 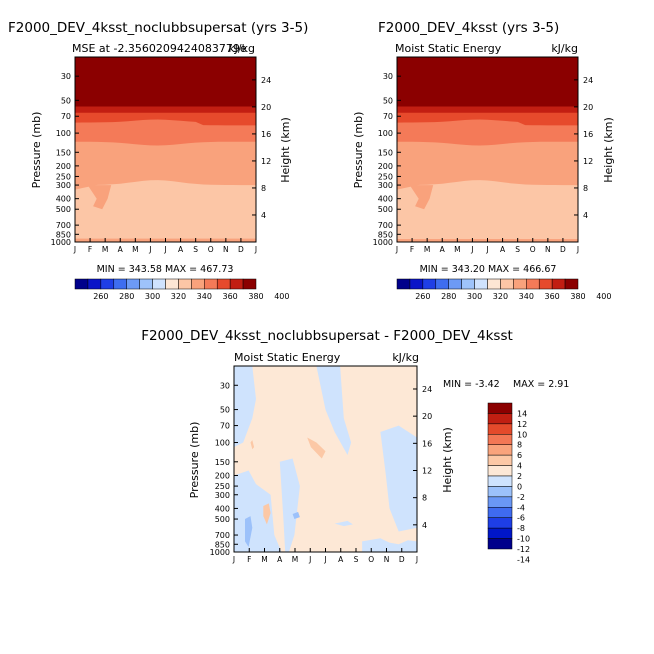 I want to click on panel-3-ylabel: Pressure (mb), so click(x=194, y=460).